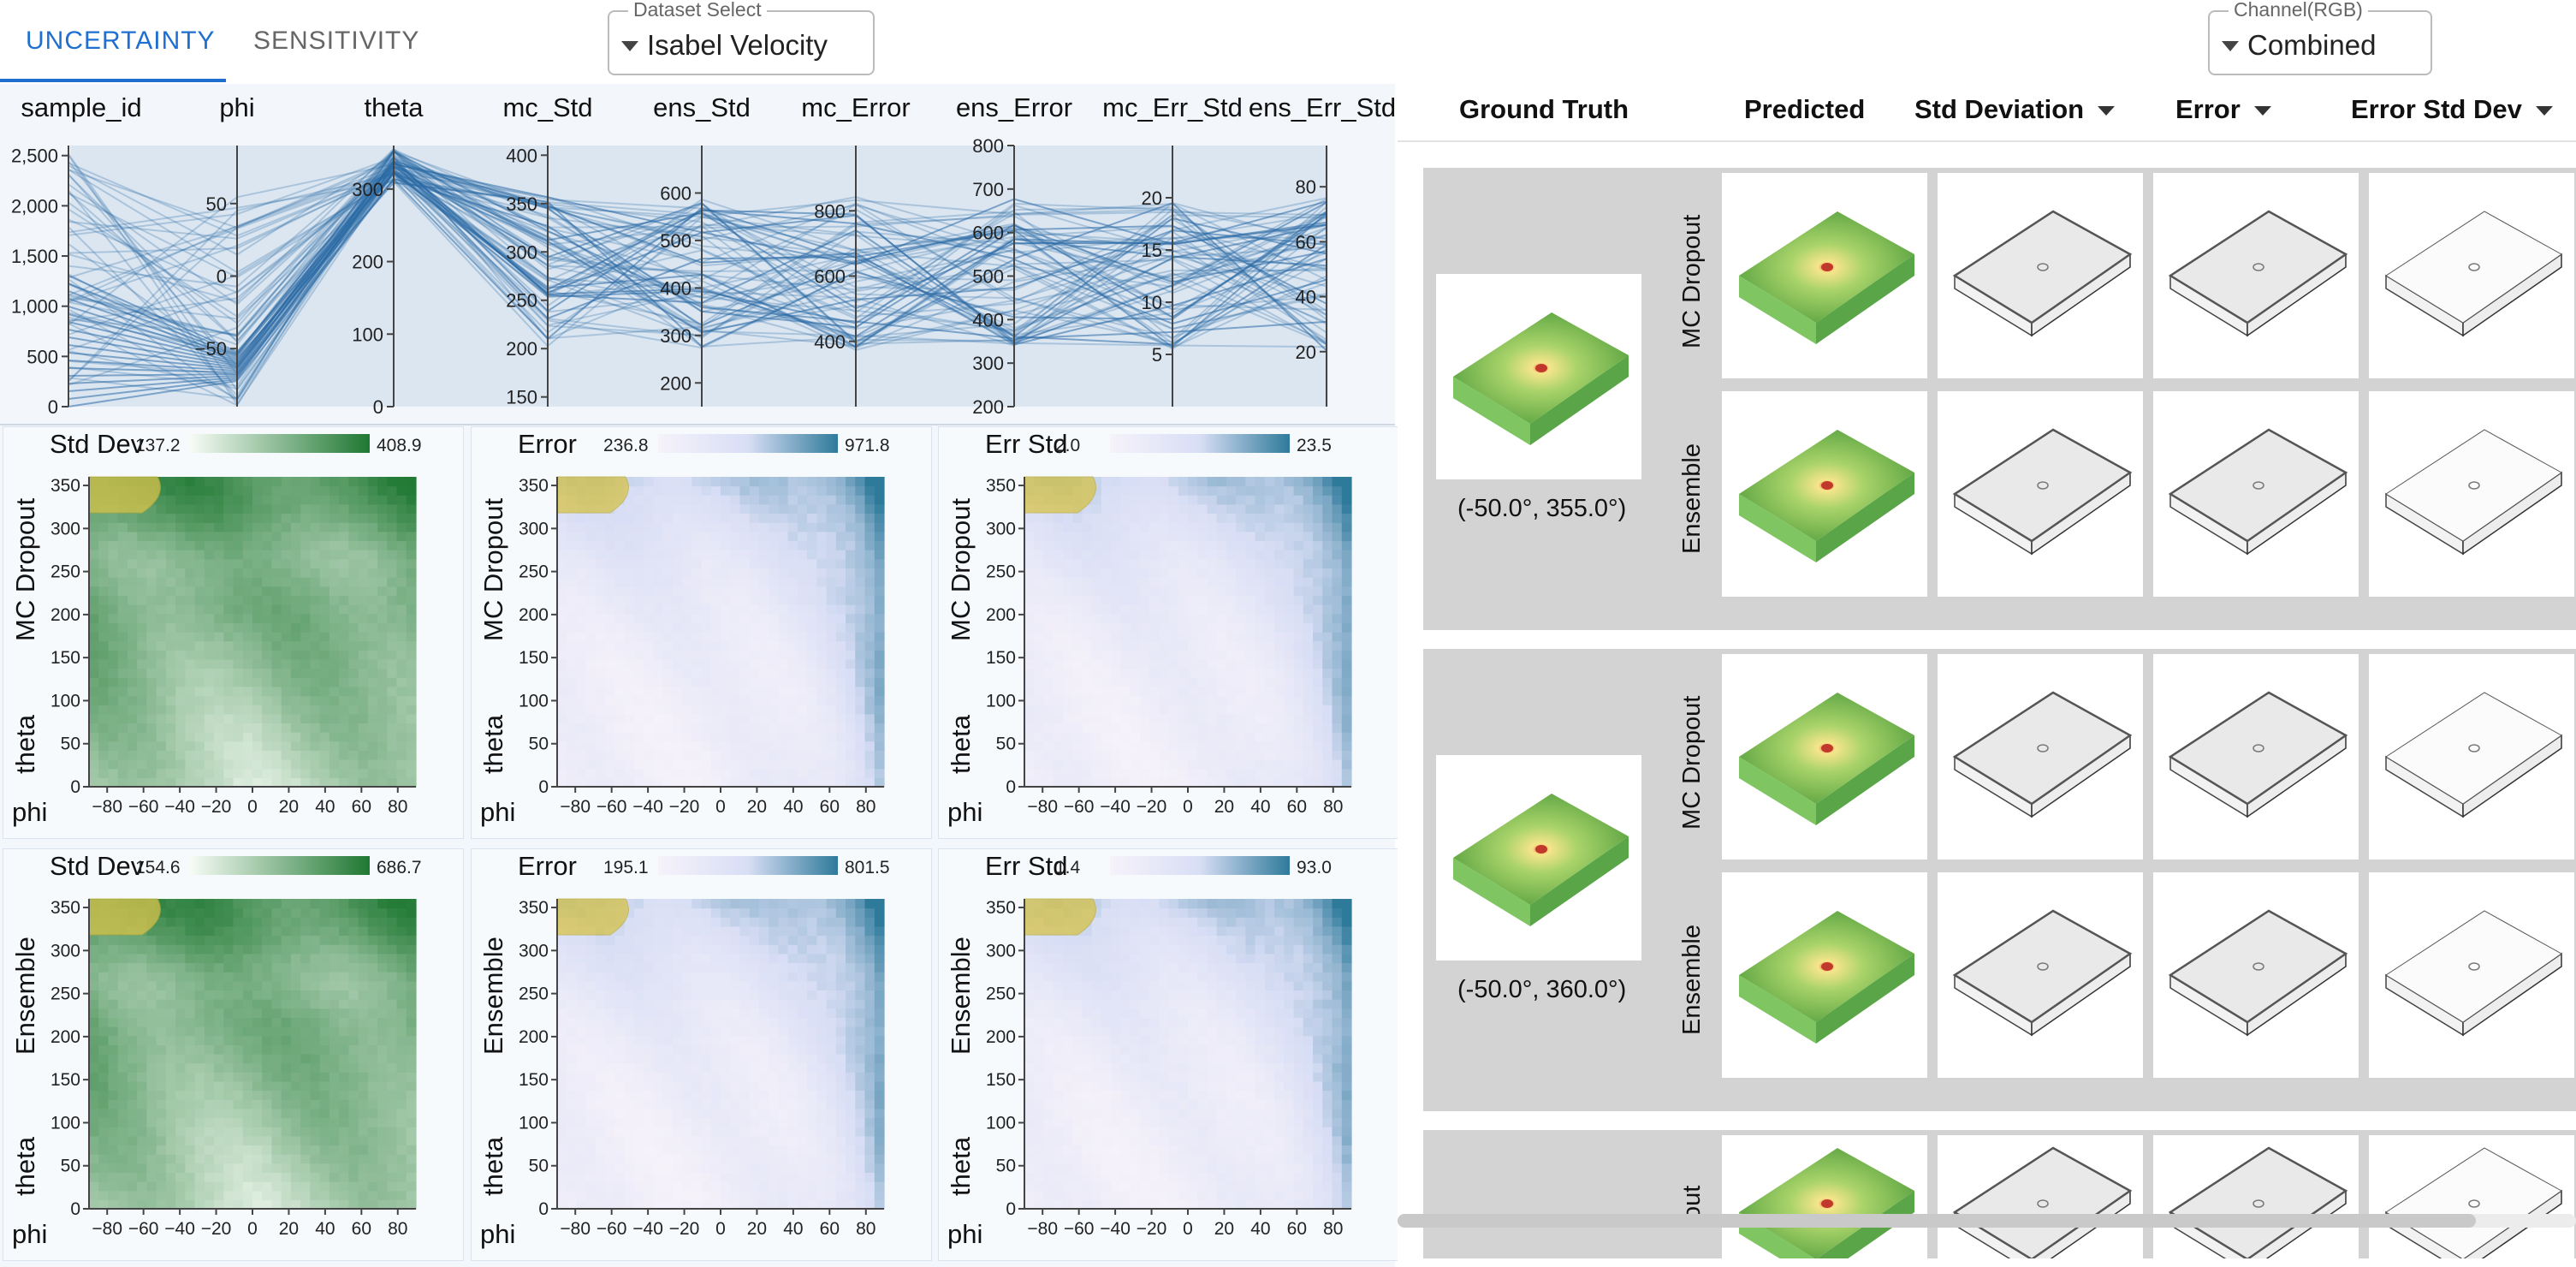  Describe the element at coordinates (336, 41) in the screenshot. I see `tab-sensitivity: SENSITIVITY` at that location.